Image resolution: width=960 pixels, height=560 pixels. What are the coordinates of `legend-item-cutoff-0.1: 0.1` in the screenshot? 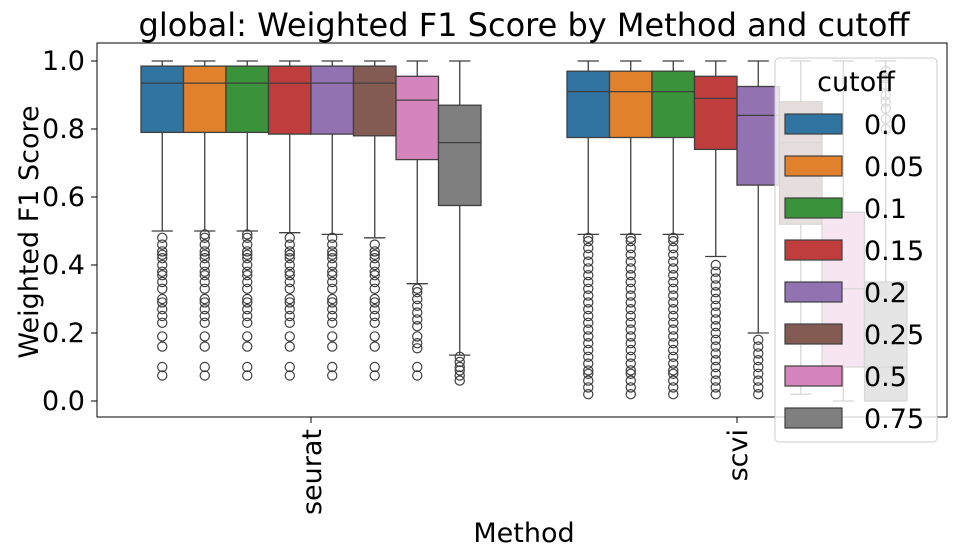 It's located at (845, 209).